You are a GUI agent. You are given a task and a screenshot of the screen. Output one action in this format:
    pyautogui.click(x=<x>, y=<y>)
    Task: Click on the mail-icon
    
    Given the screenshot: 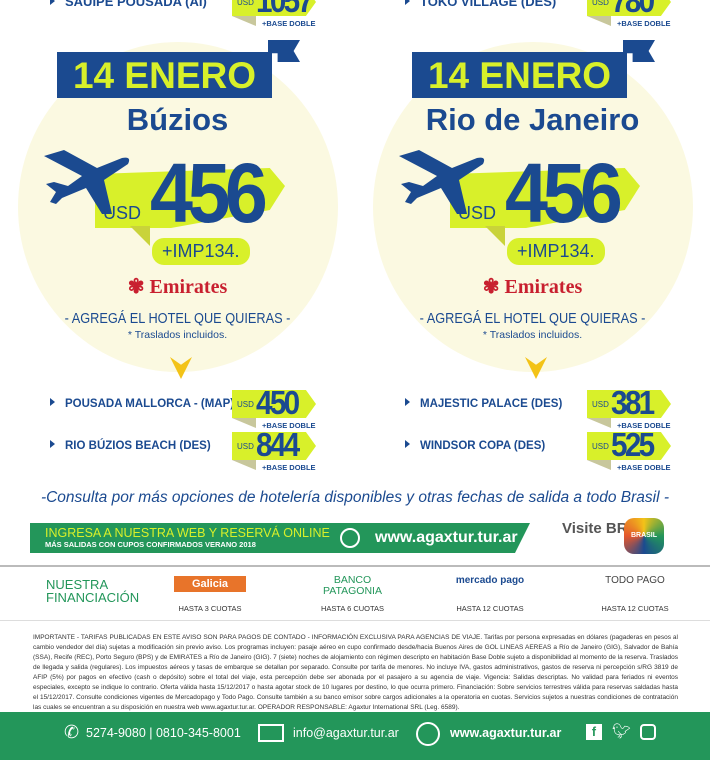 What is the action you would take?
    pyautogui.click(x=271, y=733)
    